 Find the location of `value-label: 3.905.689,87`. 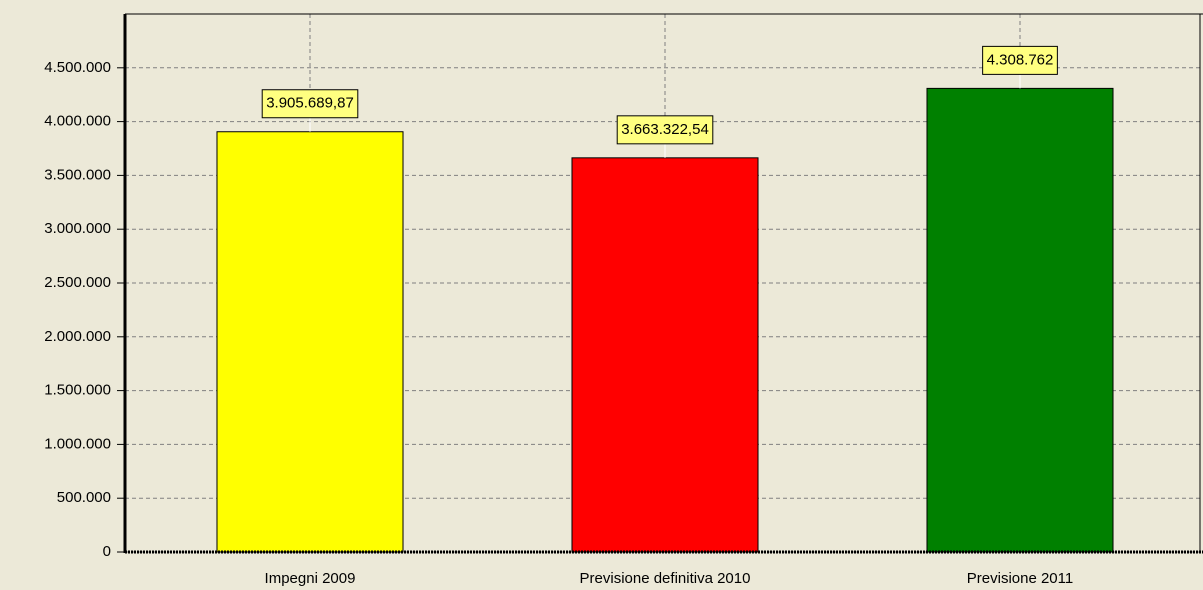

value-label: 3.905.689,87 is located at coordinates (310, 103).